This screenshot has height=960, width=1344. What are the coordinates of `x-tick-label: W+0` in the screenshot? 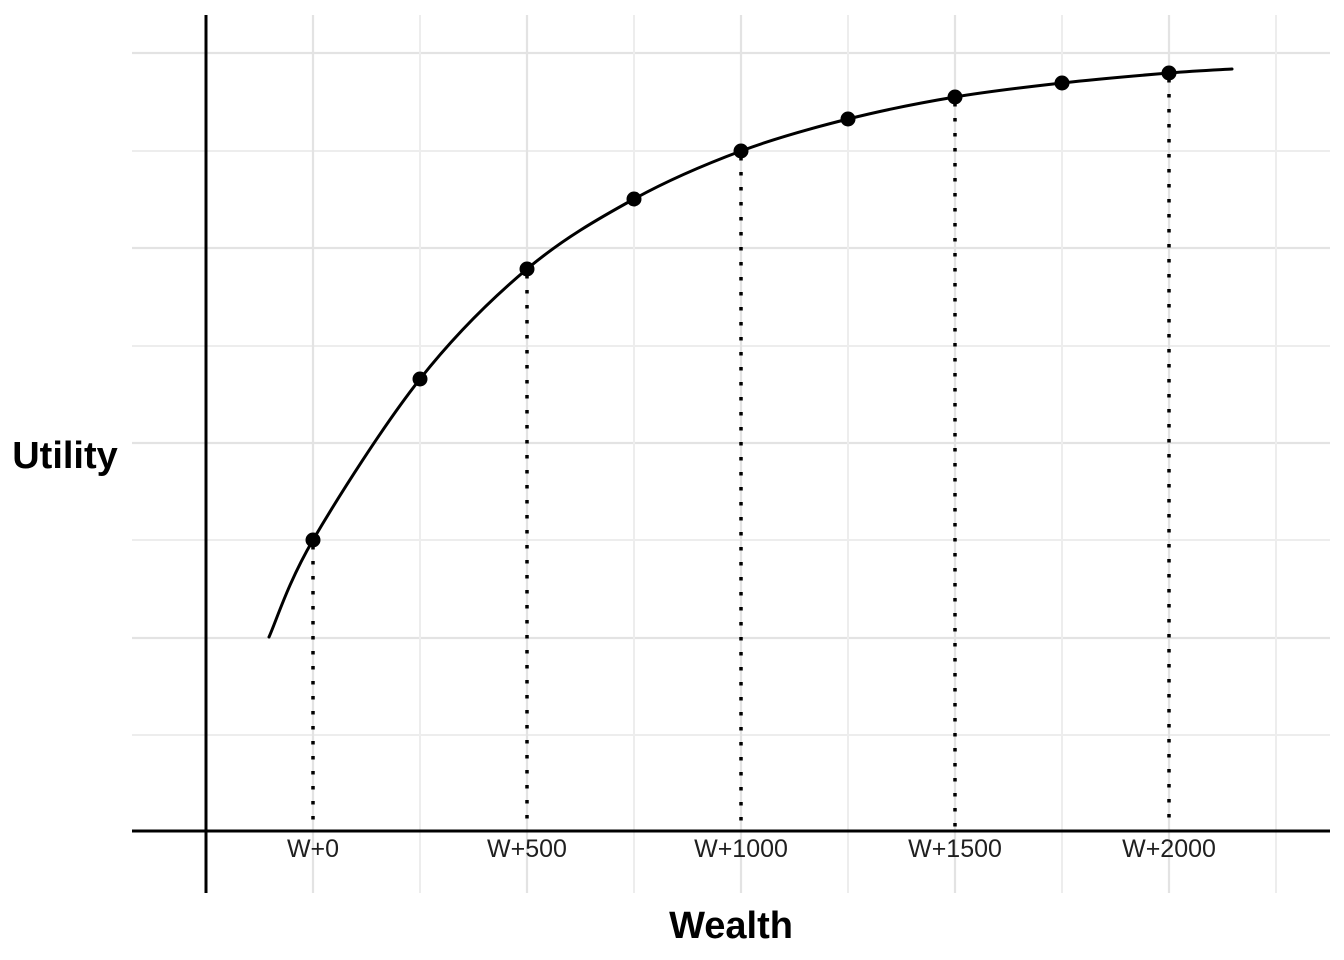 It's located at (313, 849).